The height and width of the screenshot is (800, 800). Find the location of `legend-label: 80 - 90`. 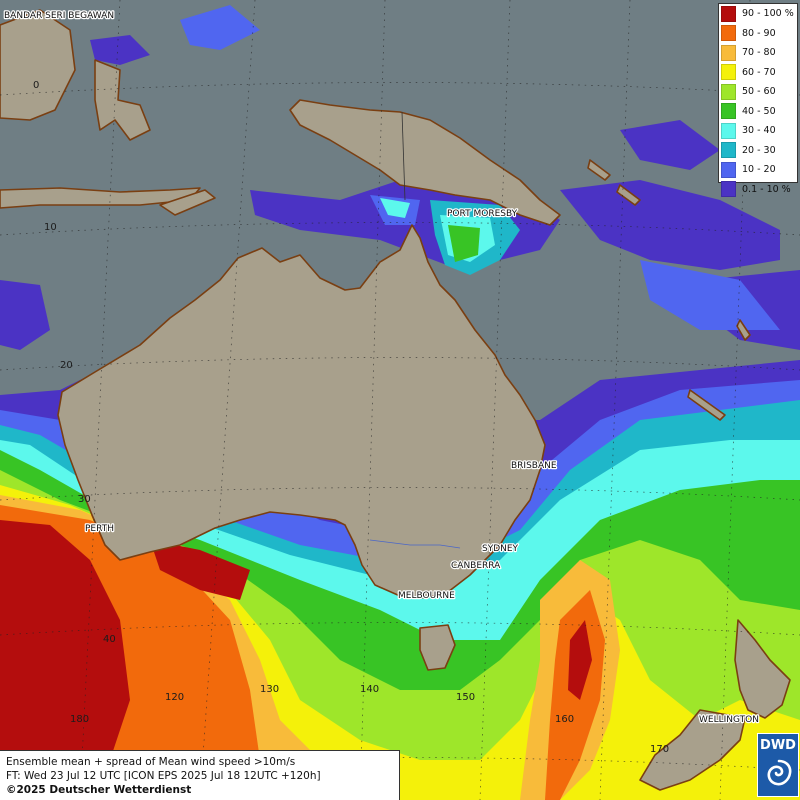

legend-label: 80 - 90 is located at coordinates (759, 33).